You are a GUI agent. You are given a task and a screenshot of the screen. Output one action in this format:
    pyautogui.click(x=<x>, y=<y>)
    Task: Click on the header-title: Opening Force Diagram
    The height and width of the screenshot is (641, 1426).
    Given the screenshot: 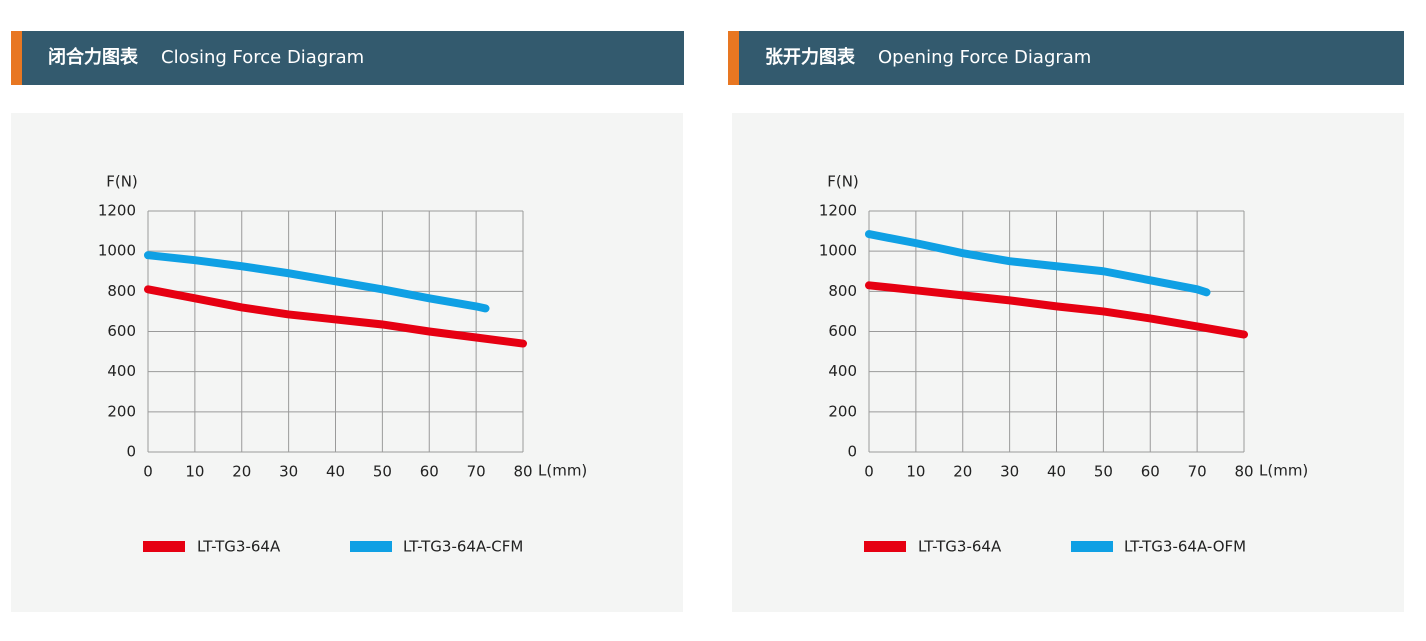 What is the action you would take?
    pyautogui.click(x=984, y=57)
    